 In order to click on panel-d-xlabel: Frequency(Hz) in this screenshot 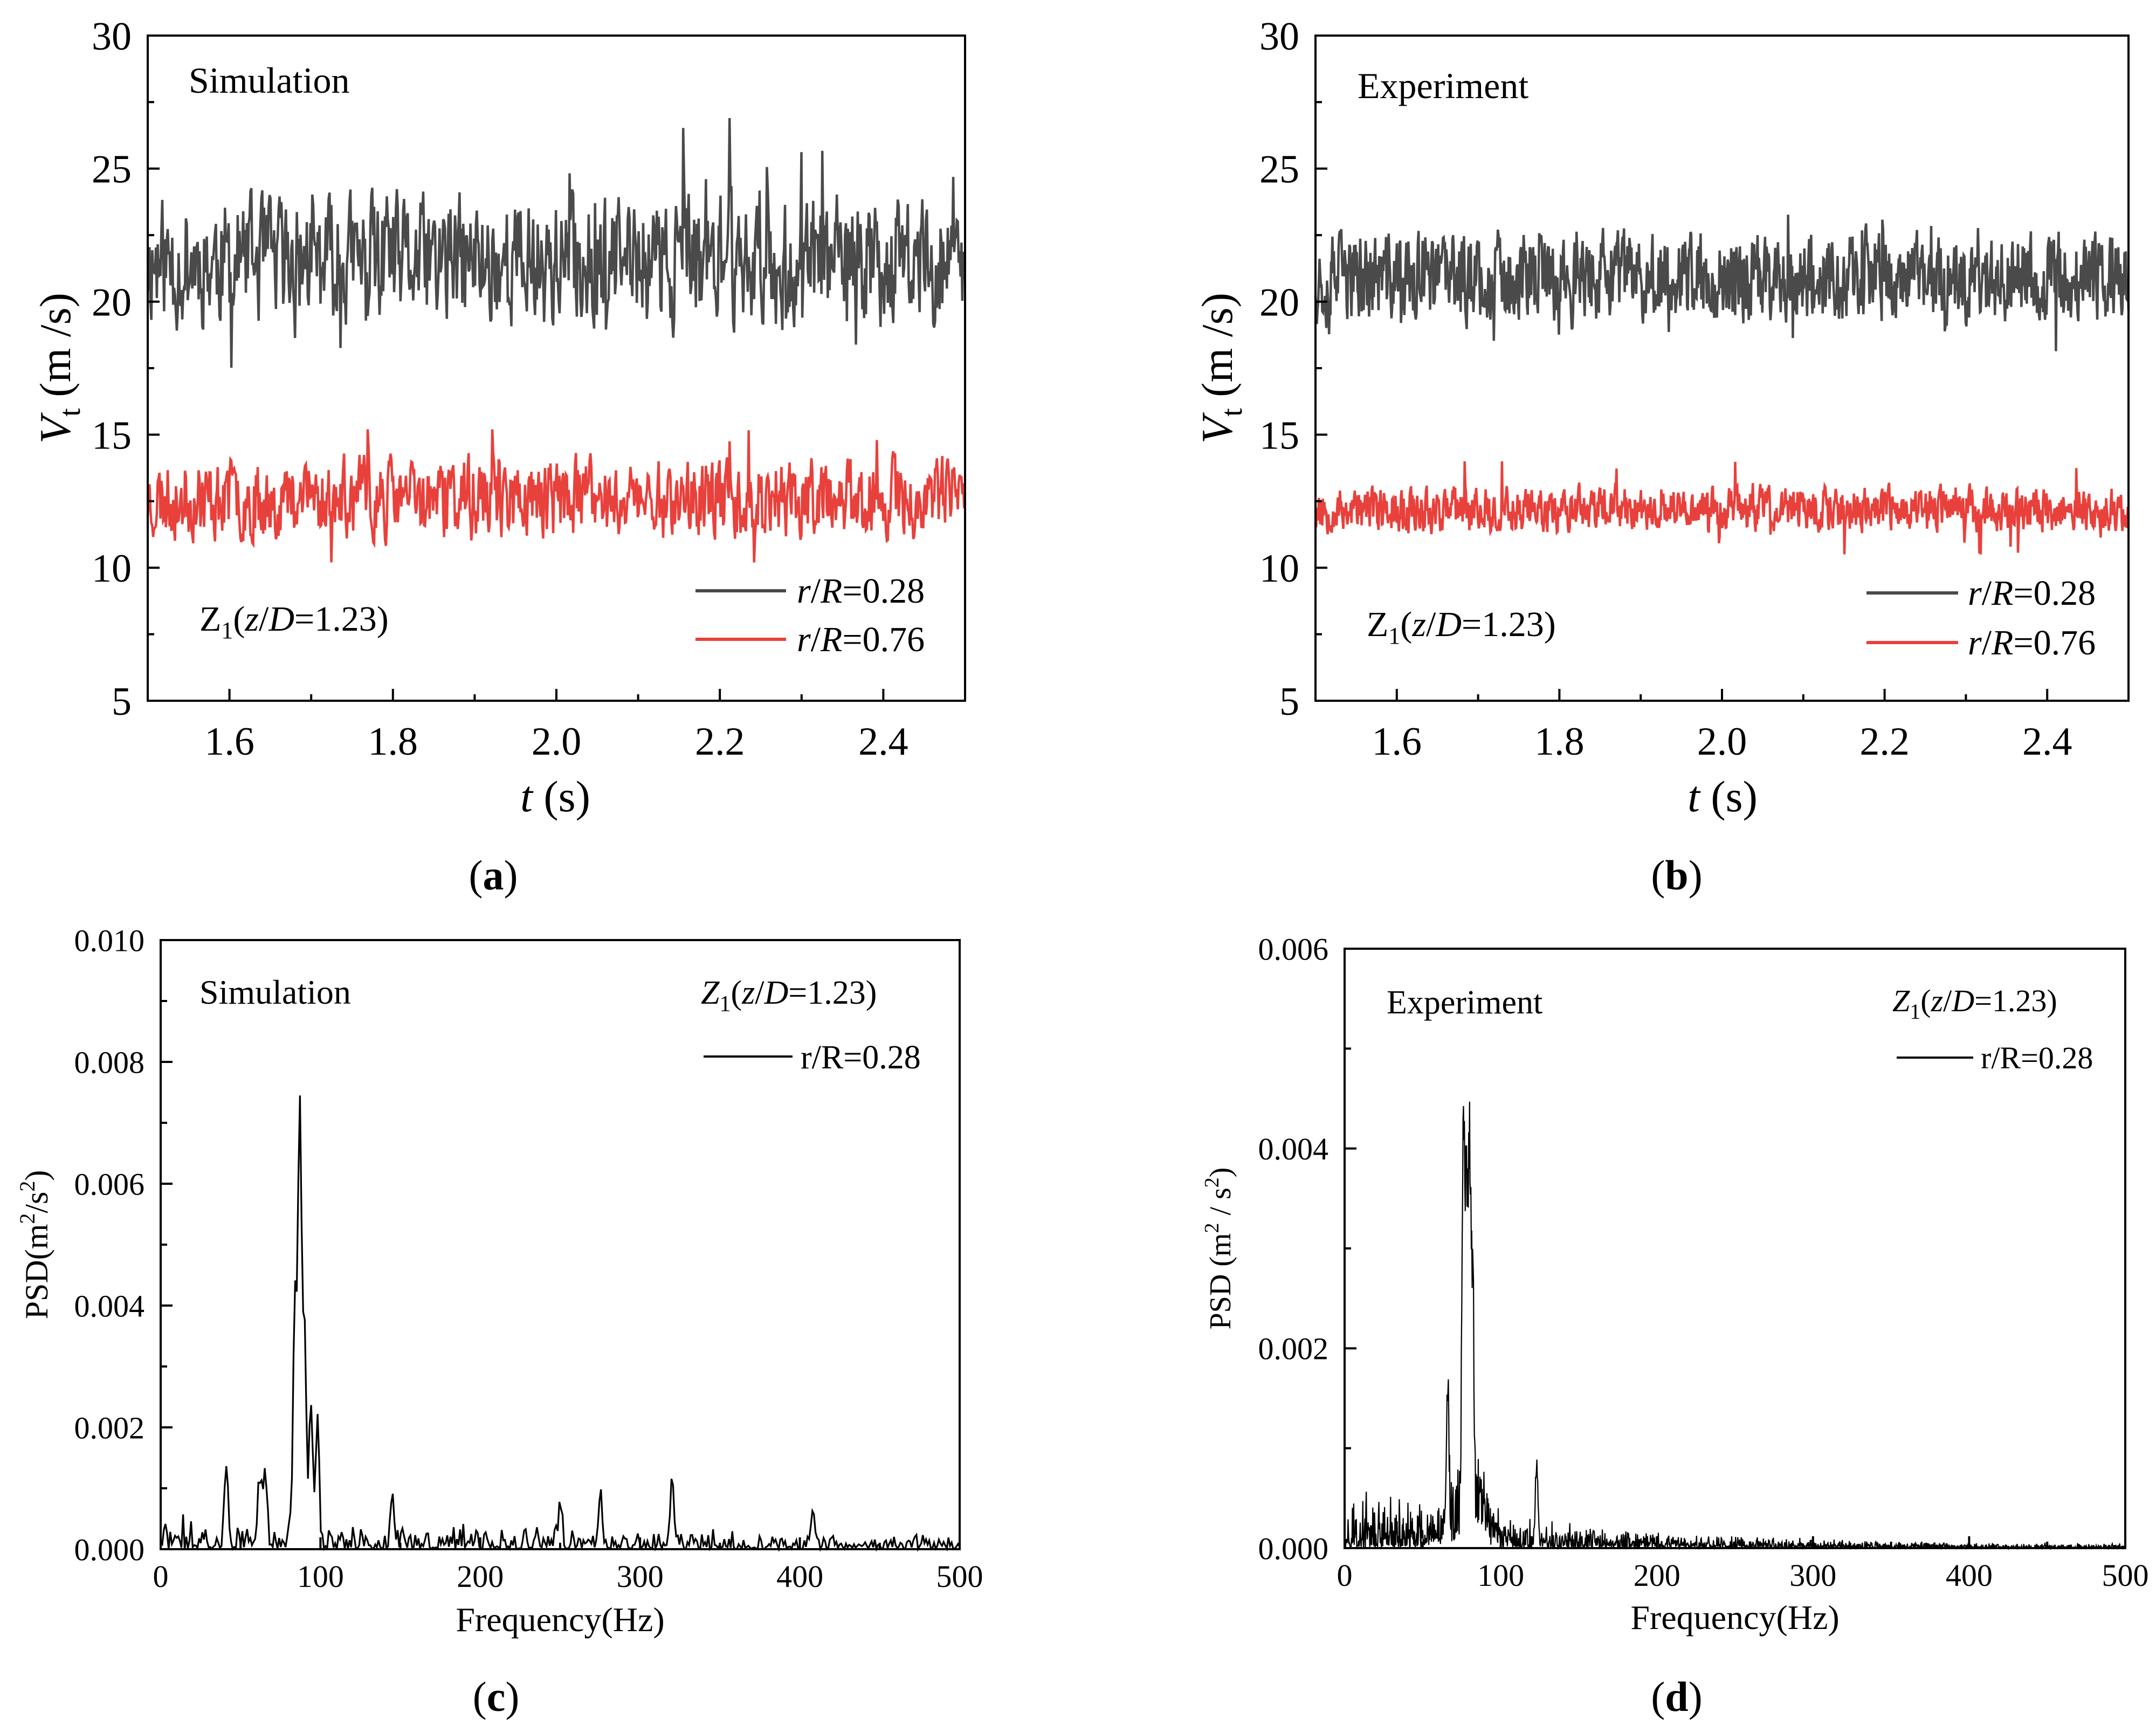, I will do `click(1734, 1618)`.